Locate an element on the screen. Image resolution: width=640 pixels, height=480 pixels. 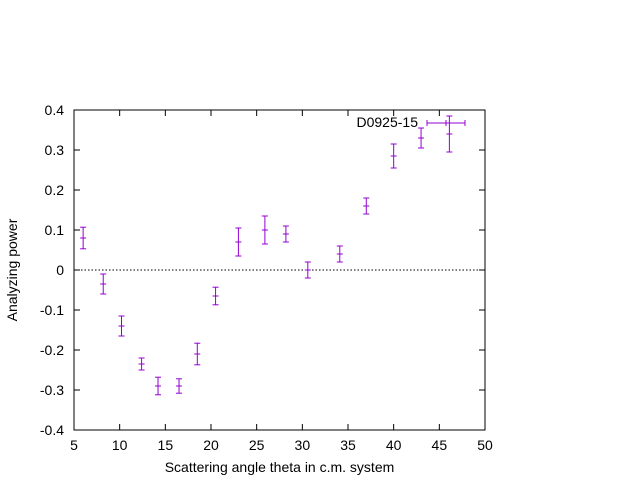
legend-label: D0925-15 is located at coordinates (388, 122).